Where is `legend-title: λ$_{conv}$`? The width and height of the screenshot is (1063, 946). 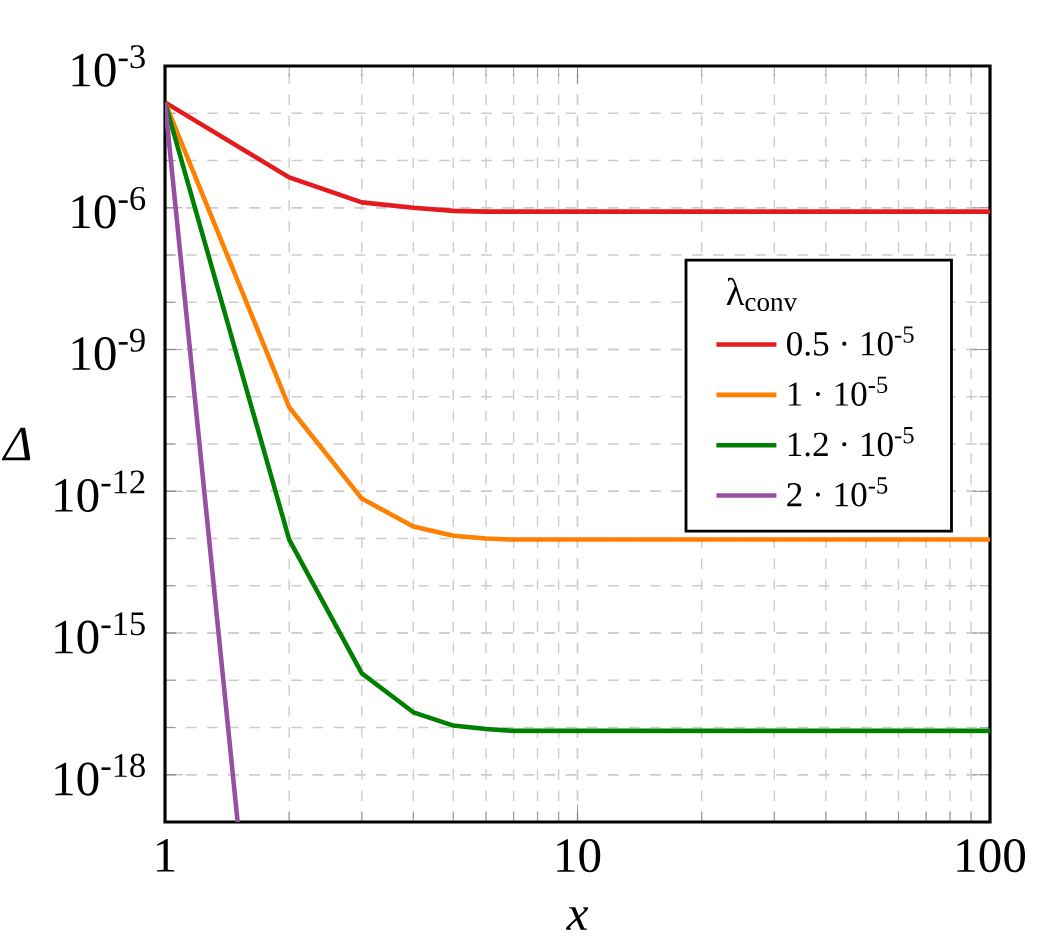 legend-title: λ$_{conv}$ is located at coordinates (762, 294).